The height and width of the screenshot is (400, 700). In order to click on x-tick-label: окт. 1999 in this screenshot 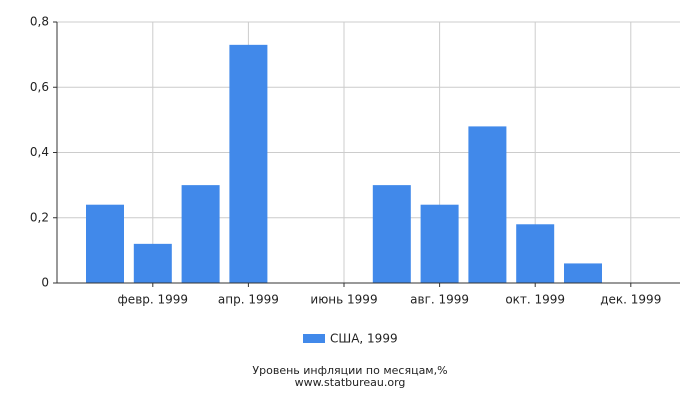, I will do `click(535, 300)`.